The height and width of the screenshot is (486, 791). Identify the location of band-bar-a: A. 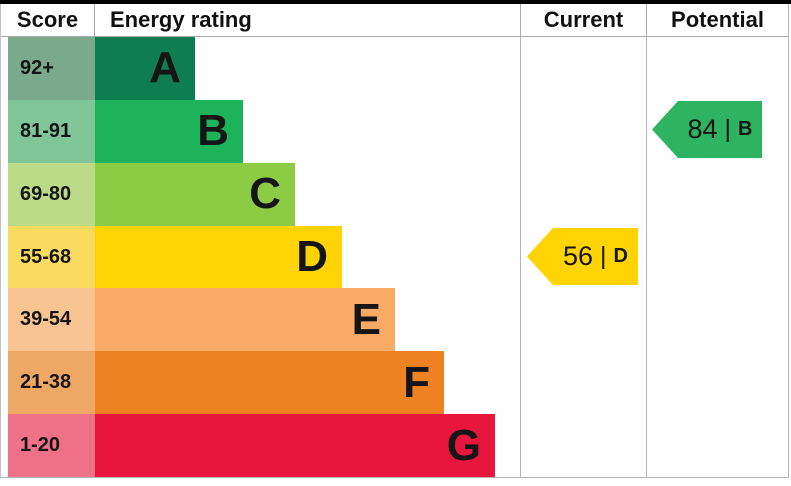
(145, 68).